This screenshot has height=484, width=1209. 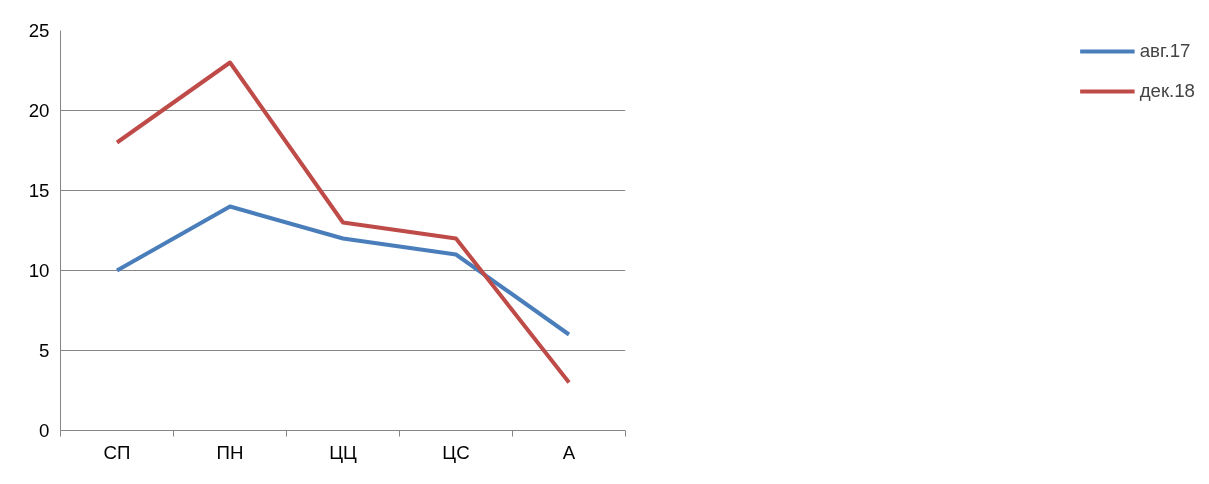 What do you see at coordinates (343, 452) in the screenshot?
I see `x-tick-label: ЦЦ` at bounding box center [343, 452].